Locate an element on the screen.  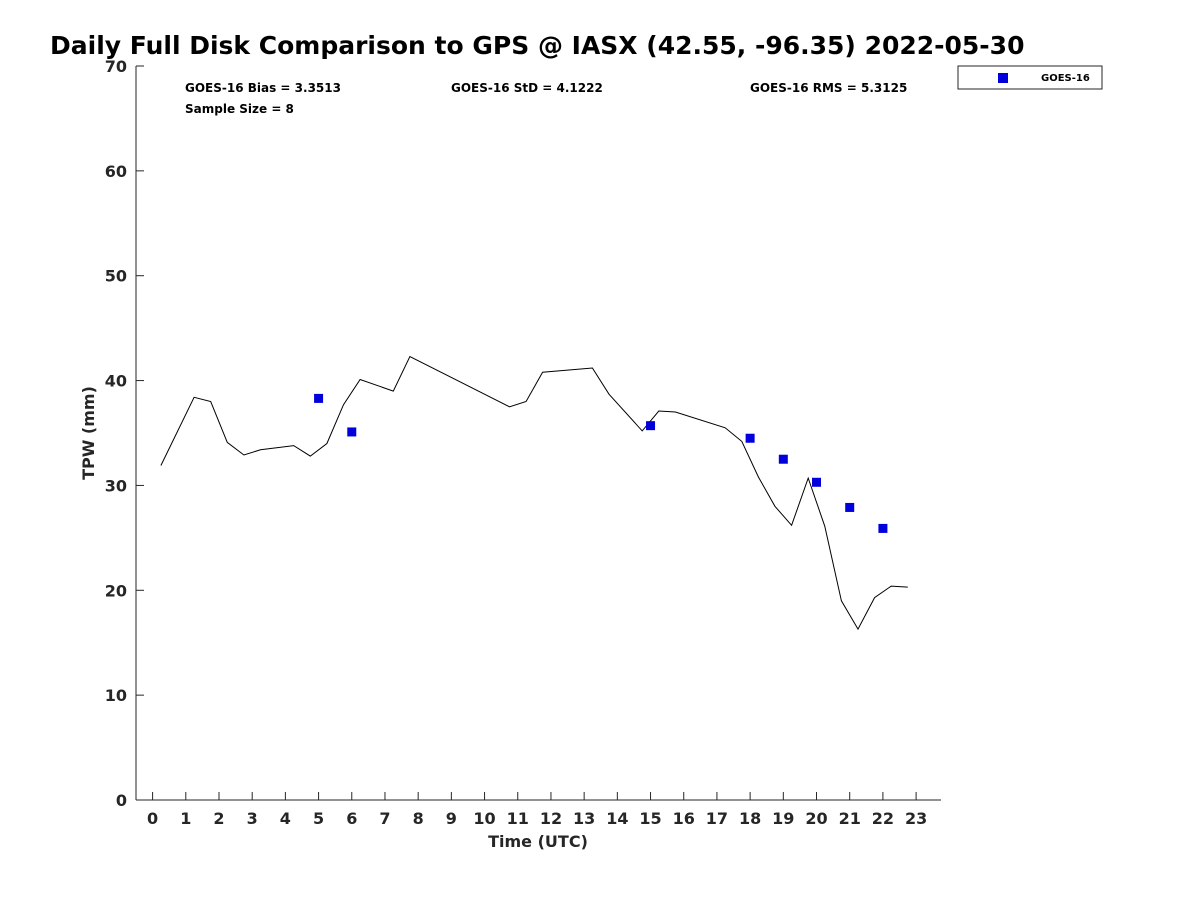
y-tick-label: 0 is located at coordinates (121, 800).